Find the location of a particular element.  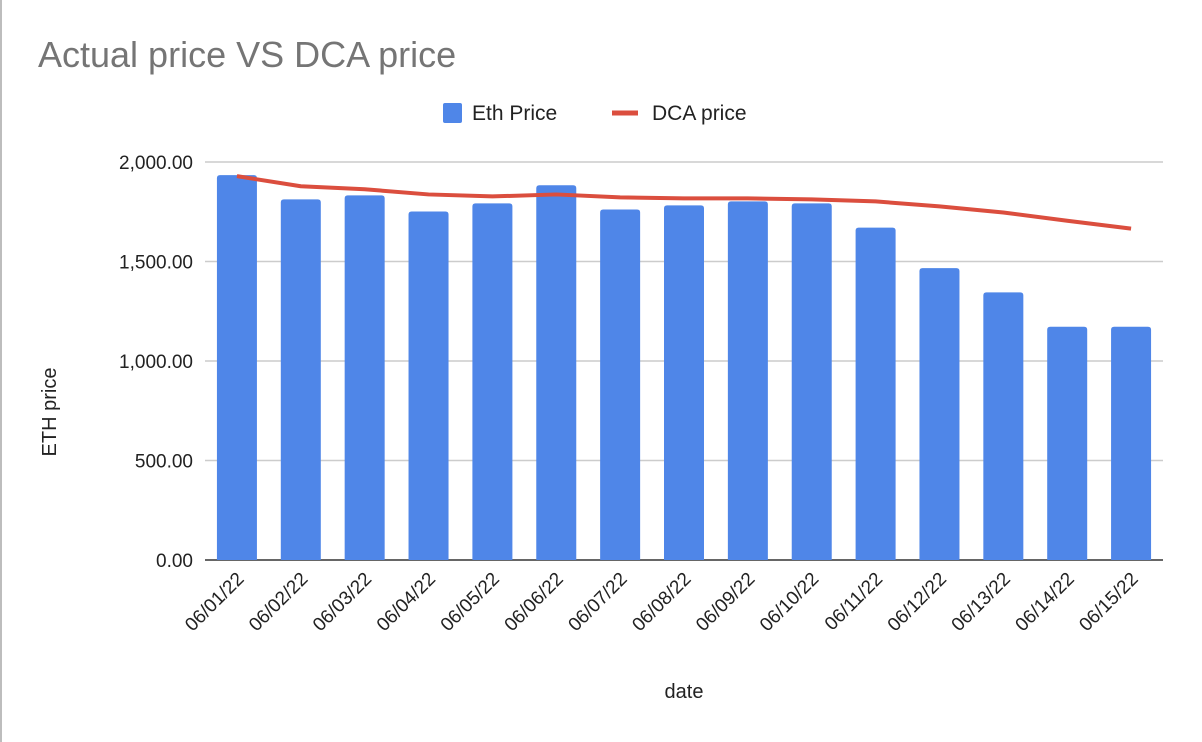

y-tick-label: 500.00 is located at coordinates (164, 462).